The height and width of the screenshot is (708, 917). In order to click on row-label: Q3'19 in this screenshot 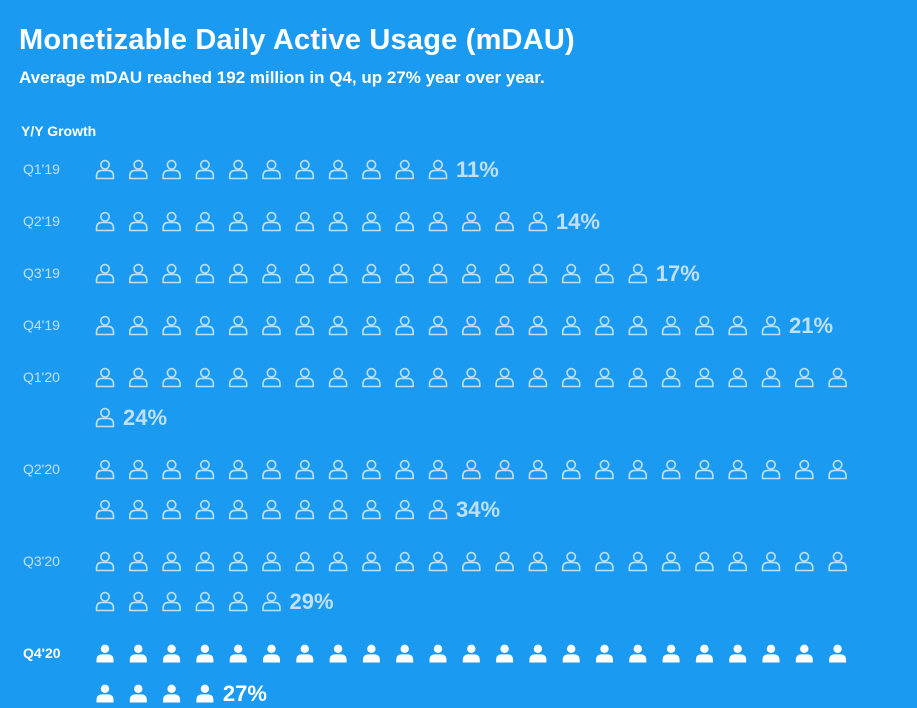, I will do `click(41, 273)`.